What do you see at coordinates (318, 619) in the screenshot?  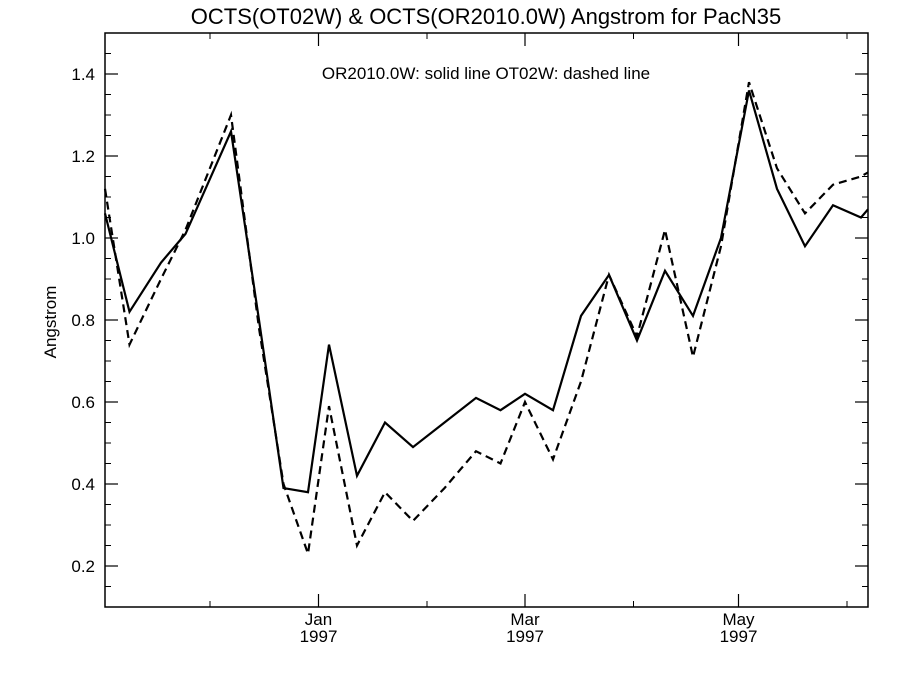 I see `x-tick-label-month: Jan` at bounding box center [318, 619].